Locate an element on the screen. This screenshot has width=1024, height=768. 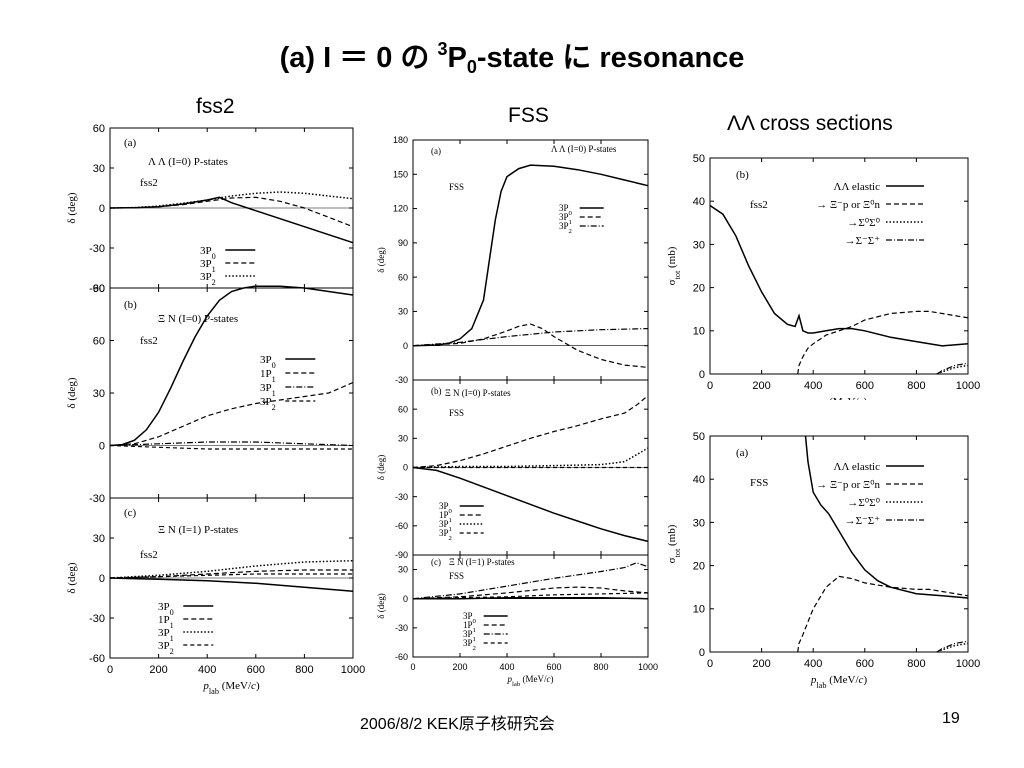
panel-title: Ξ N (I=0) P-states is located at coordinates (478, 393).